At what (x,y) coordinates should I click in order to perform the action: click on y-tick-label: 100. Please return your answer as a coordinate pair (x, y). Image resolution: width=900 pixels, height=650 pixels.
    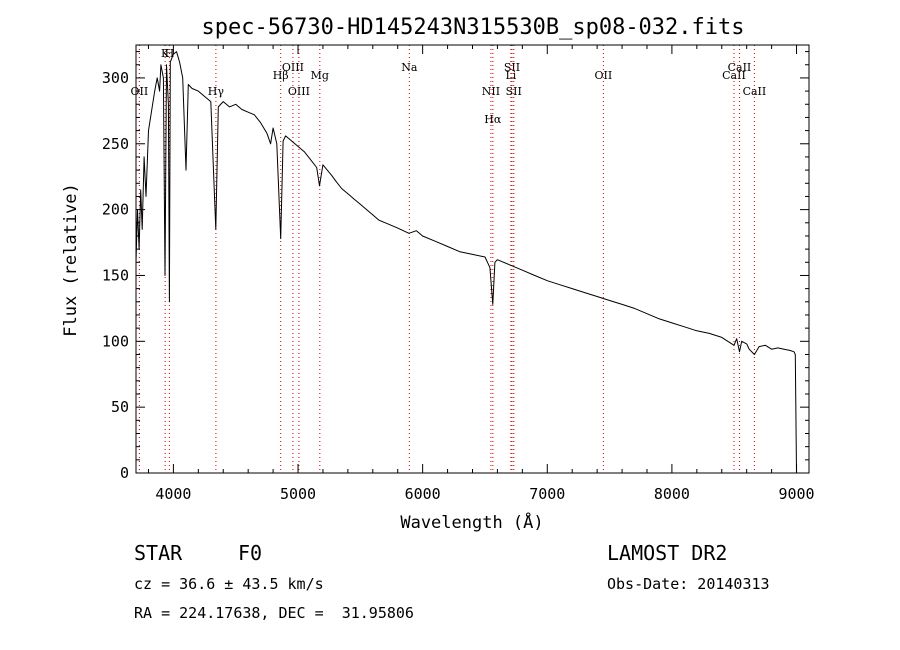
    Looking at the image, I should click on (115, 341).